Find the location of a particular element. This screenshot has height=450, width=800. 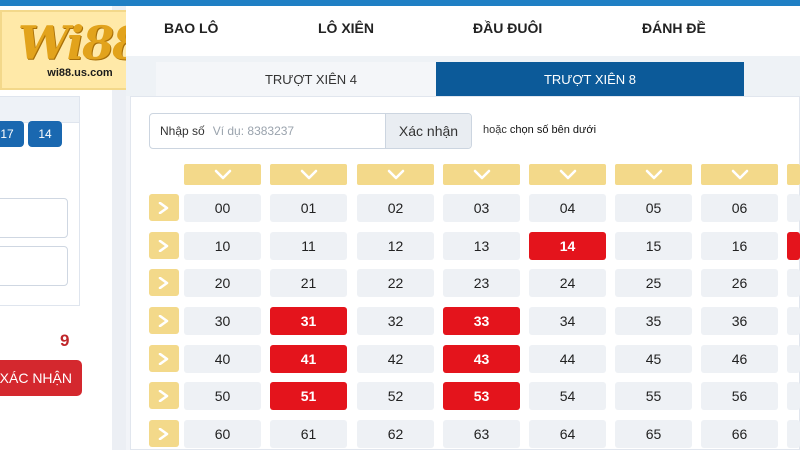

number-cell: 43 is located at coordinates (481, 359).